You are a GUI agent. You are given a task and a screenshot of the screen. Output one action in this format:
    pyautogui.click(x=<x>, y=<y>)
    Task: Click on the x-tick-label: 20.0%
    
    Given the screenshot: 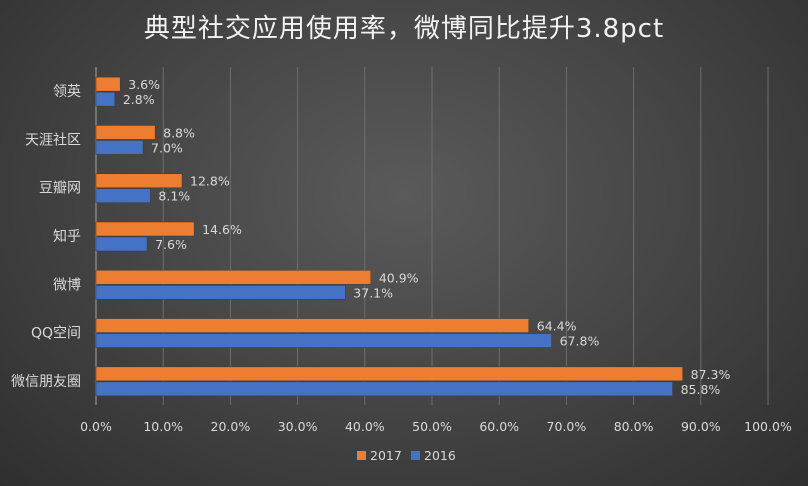 What is the action you would take?
    pyautogui.click(x=231, y=426)
    